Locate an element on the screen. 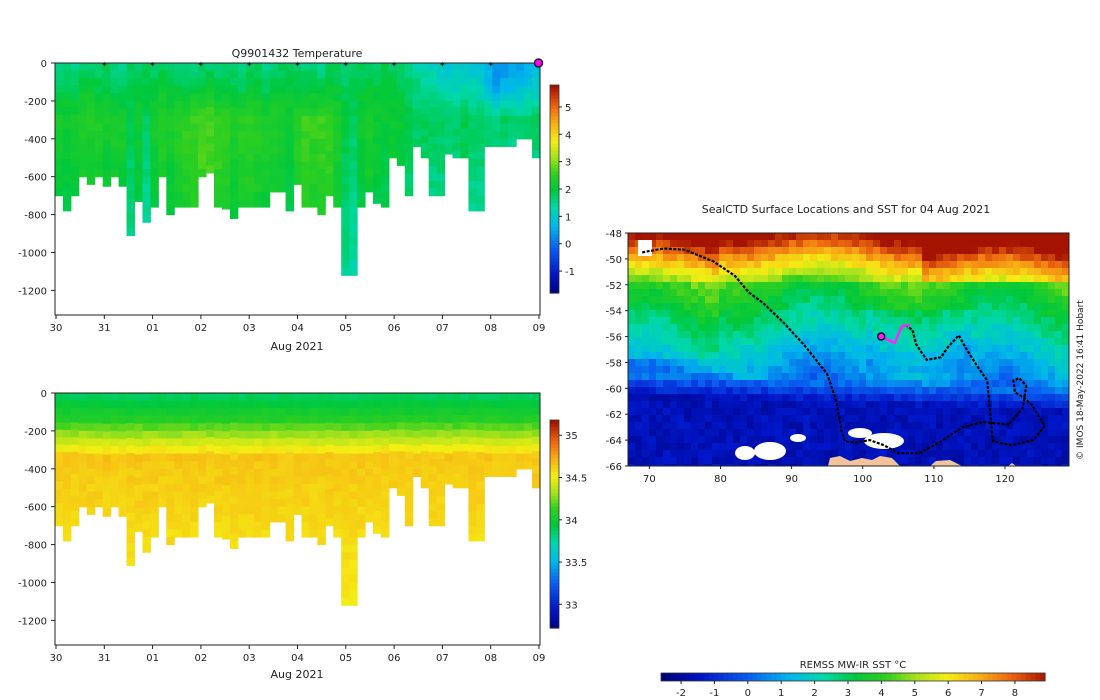 Image resolution: width=1100 pixels, height=700 pixels. sst-colorbar-ticks: -2 -1 0 1 2 3 4 5 6 7 8 is located at coordinates (847, 690).